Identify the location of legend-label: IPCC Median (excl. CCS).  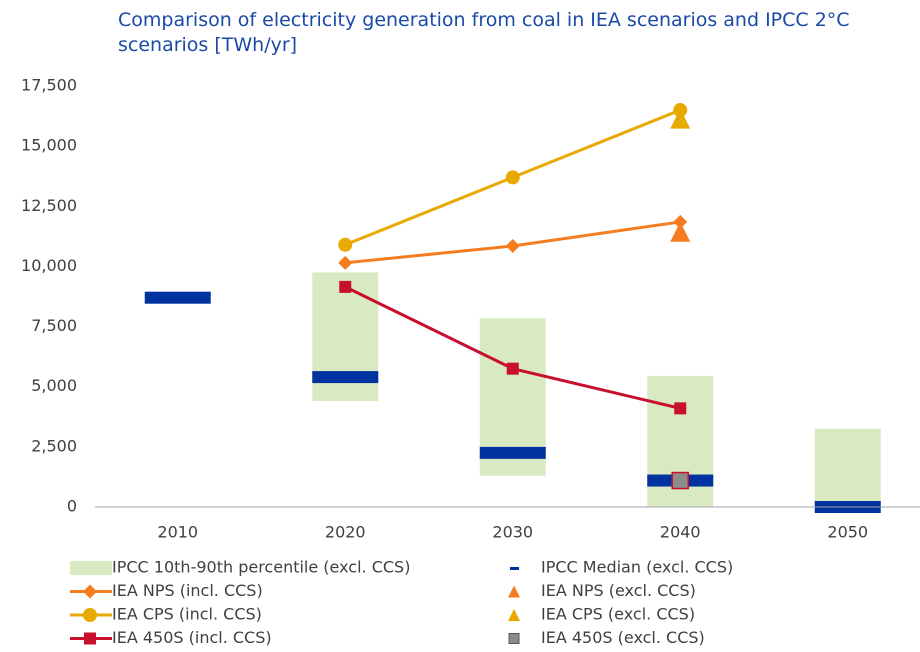
(637, 567).